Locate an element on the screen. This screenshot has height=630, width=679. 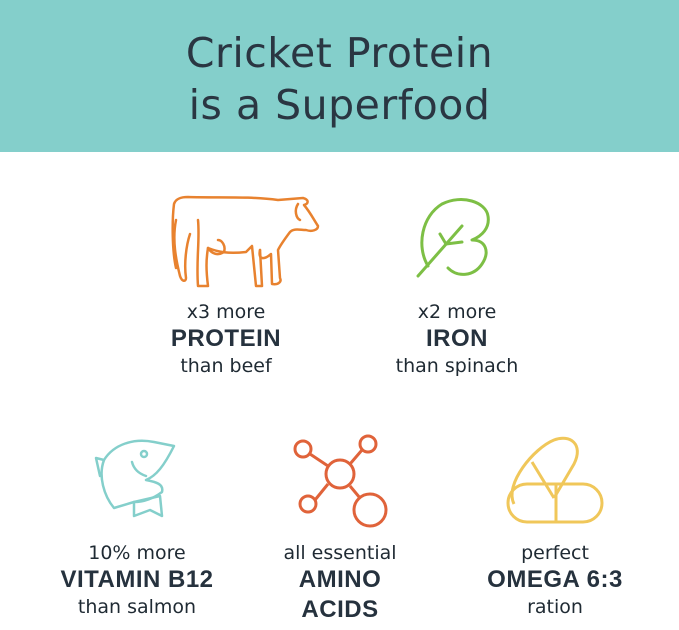
feature-pre: perfect is located at coordinates (555, 553).